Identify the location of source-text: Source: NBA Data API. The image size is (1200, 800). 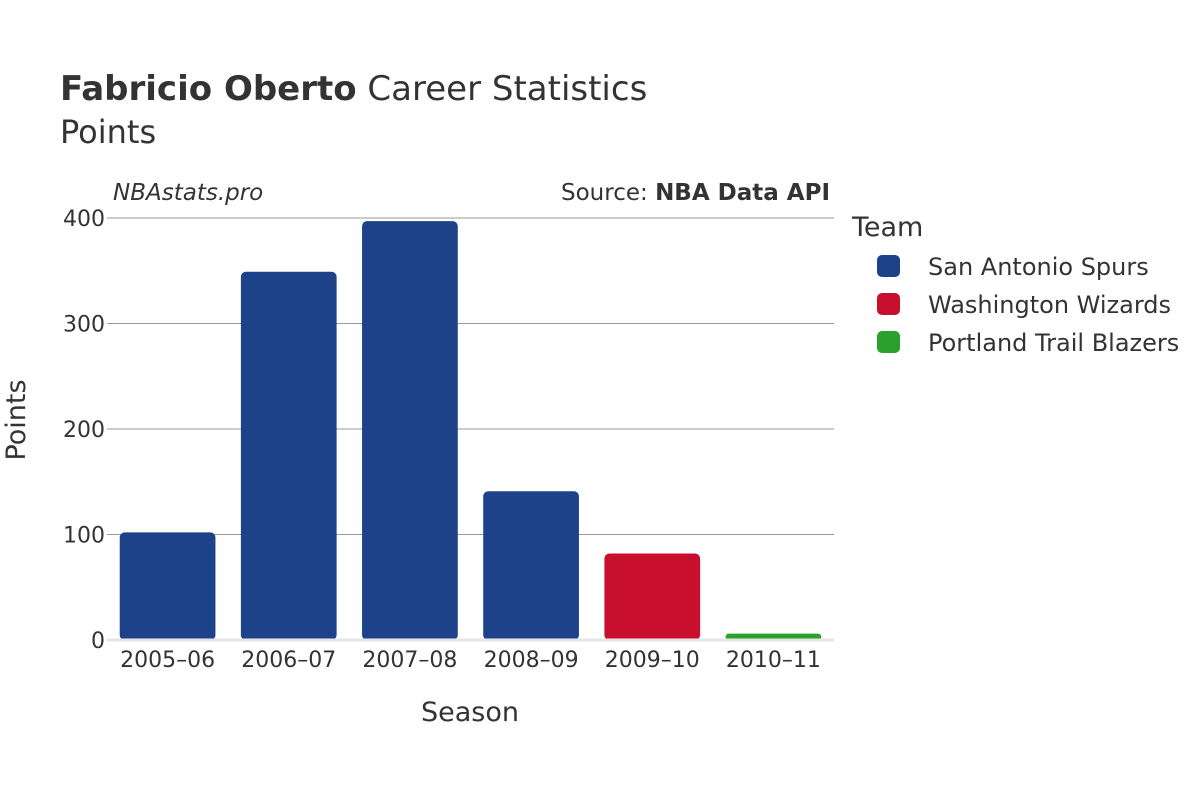
(695, 193).